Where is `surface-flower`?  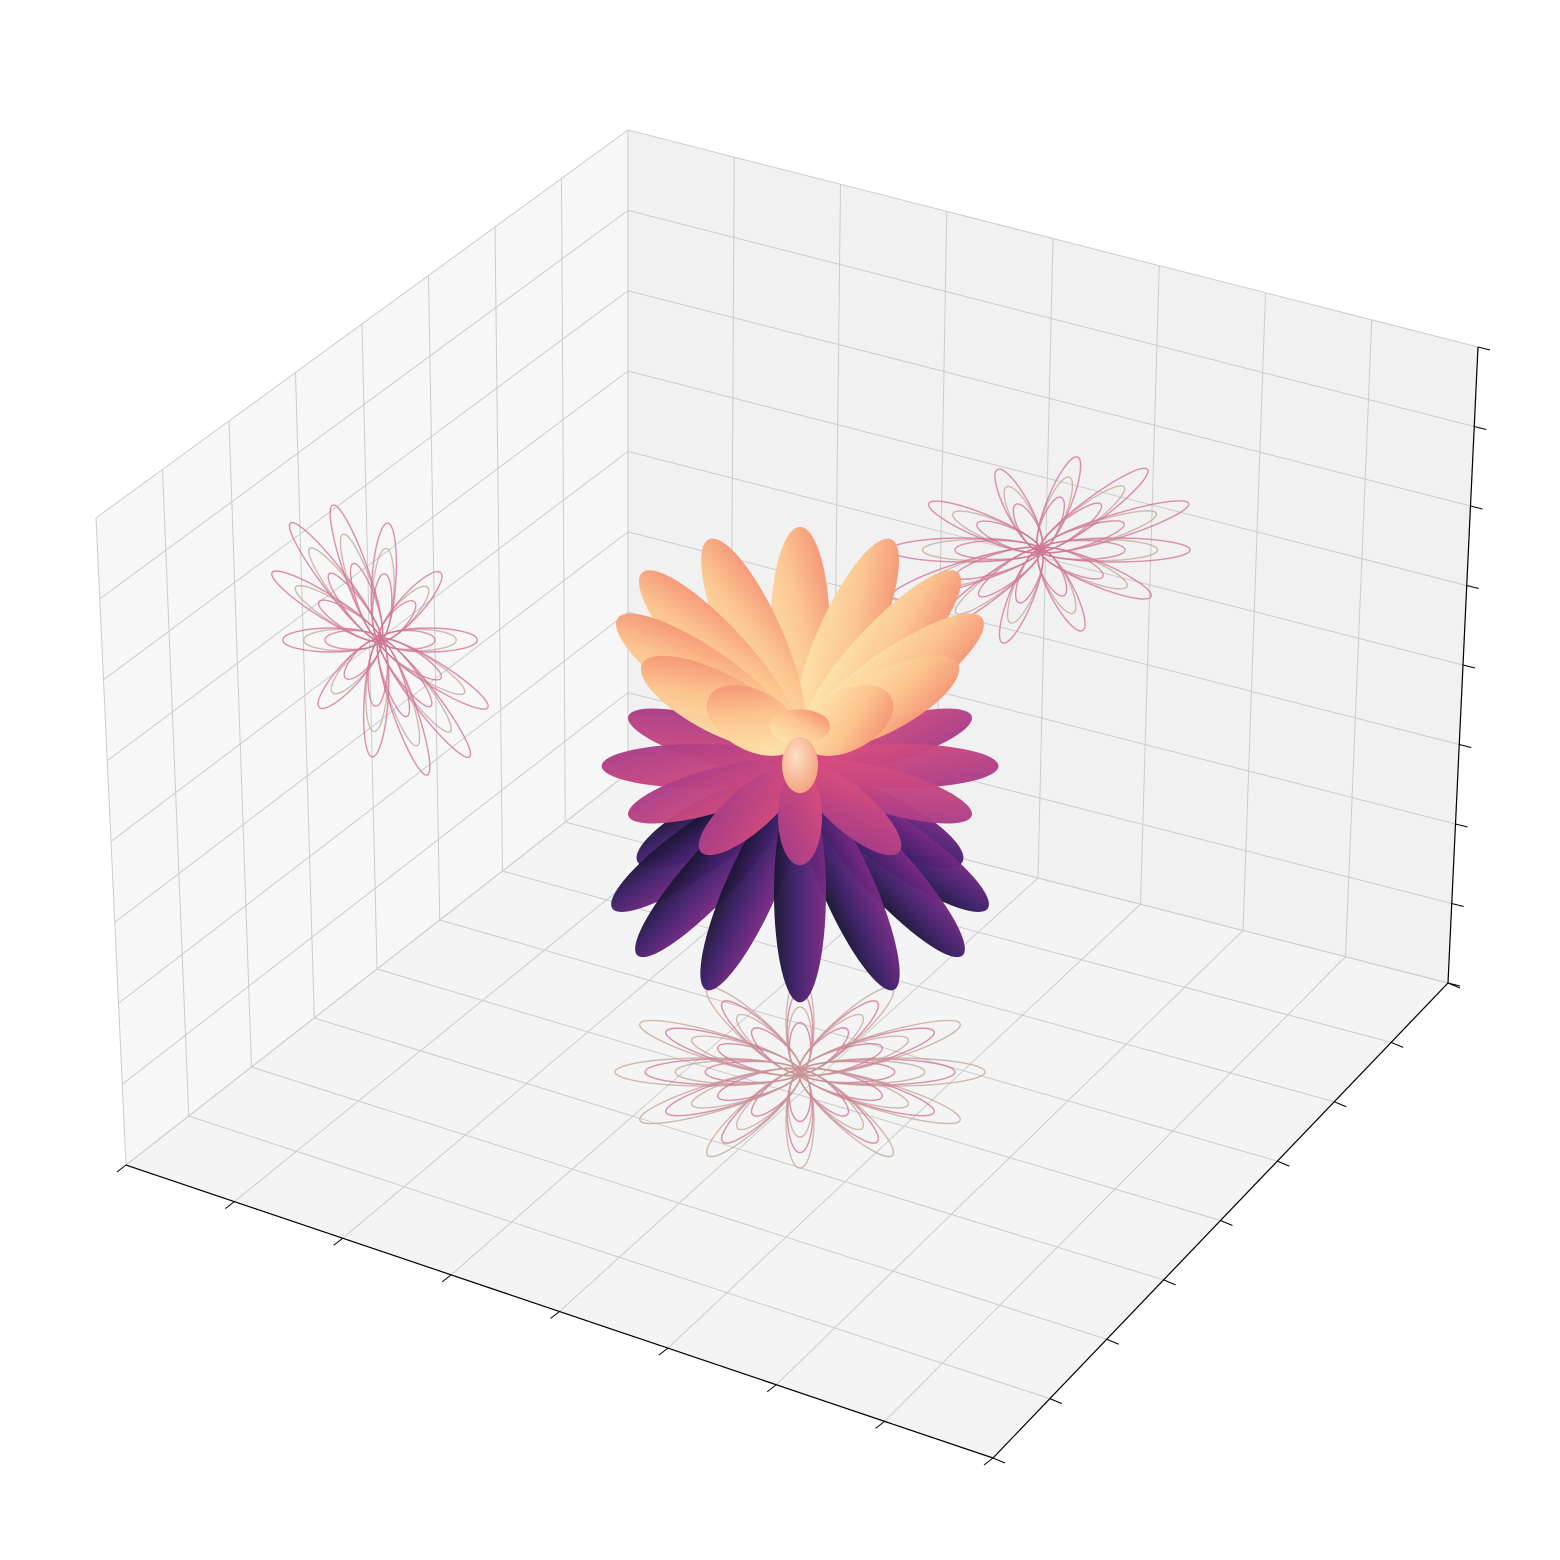
surface-flower is located at coordinates (800, 765).